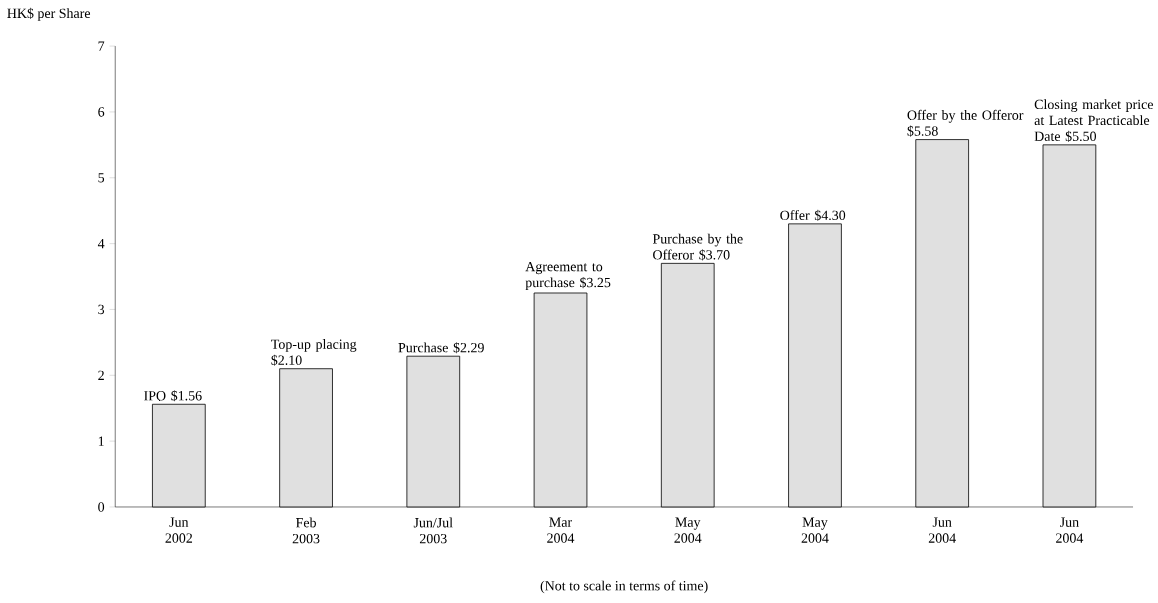 The width and height of the screenshot is (1158, 603). What do you see at coordinates (441, 348) in the screenshot?
I see `data-label: Purchase $2.29` at bounding box center [441, 348].